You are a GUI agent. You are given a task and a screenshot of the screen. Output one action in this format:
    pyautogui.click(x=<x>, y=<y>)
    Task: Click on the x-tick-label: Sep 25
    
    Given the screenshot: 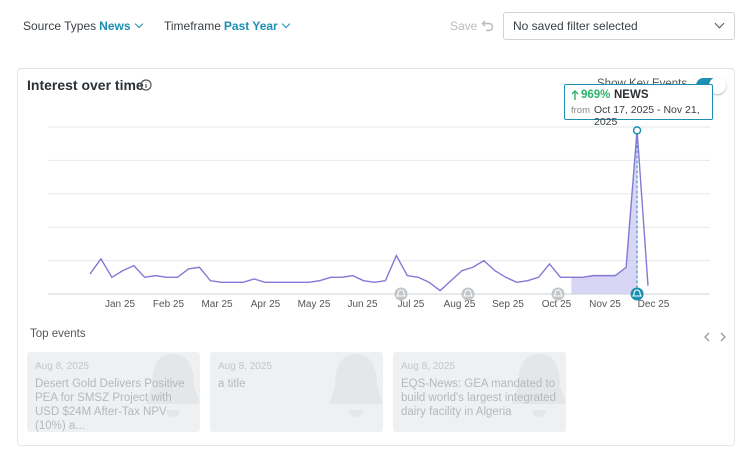 What is the action you would take?
    pyautogui.click(x=508, y=304)
    